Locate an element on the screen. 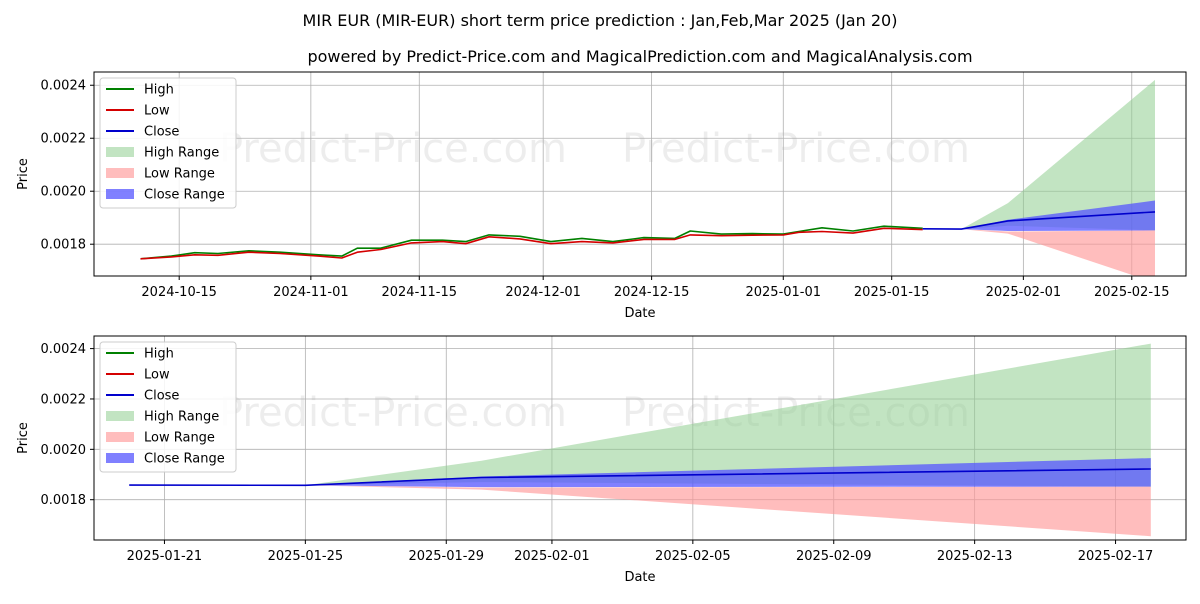  x-tick-label: 2024-10-15 is located at coordinates (179, 292).